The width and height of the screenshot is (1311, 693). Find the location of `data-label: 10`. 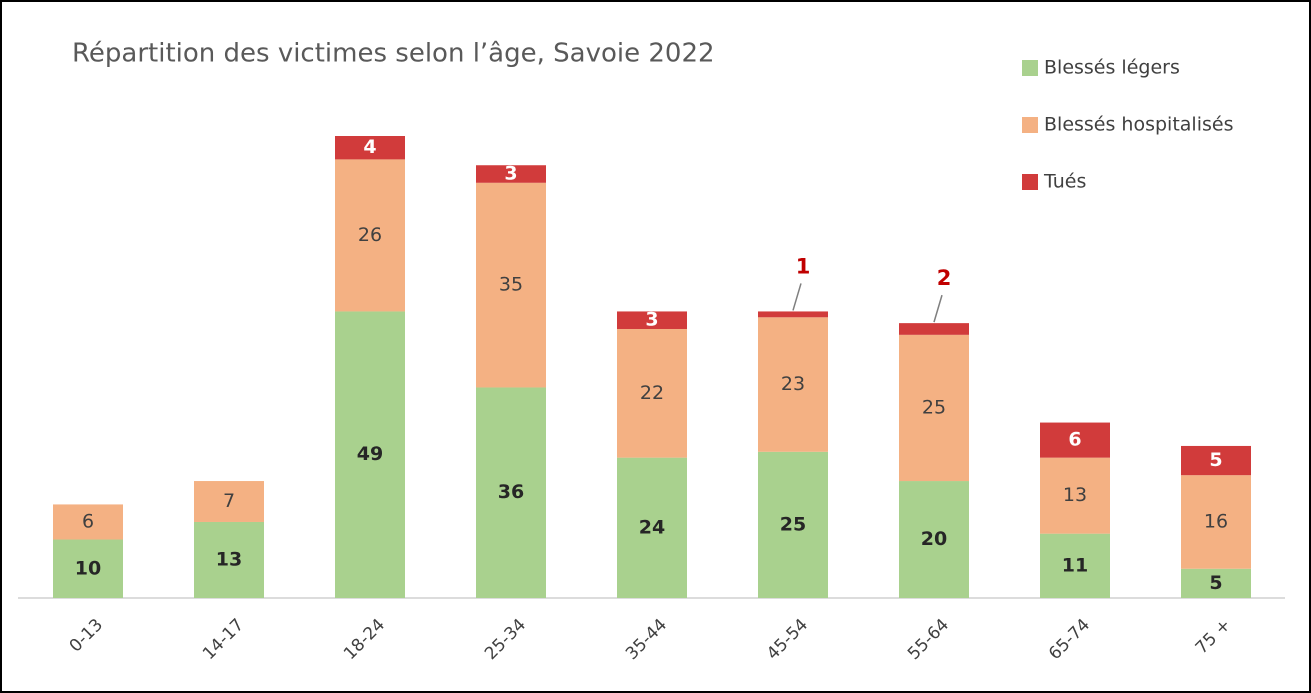

data-label: 10 is located at coordinates (88, 568).